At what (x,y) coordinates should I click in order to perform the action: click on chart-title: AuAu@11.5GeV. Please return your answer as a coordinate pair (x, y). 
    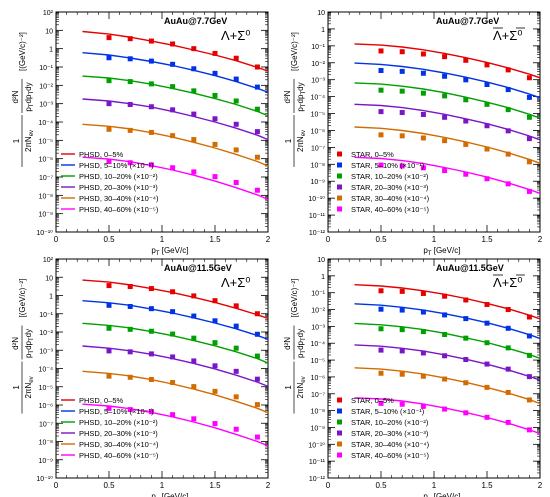
    Looking at the image, I should click on (198, 268).